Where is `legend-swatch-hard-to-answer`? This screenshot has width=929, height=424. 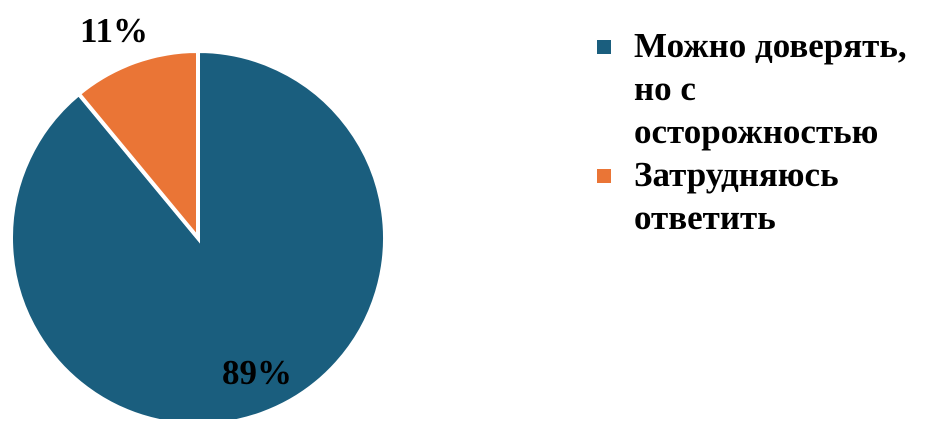
legend-swatch-hard-to-answer is located at coordinates (604, 176).